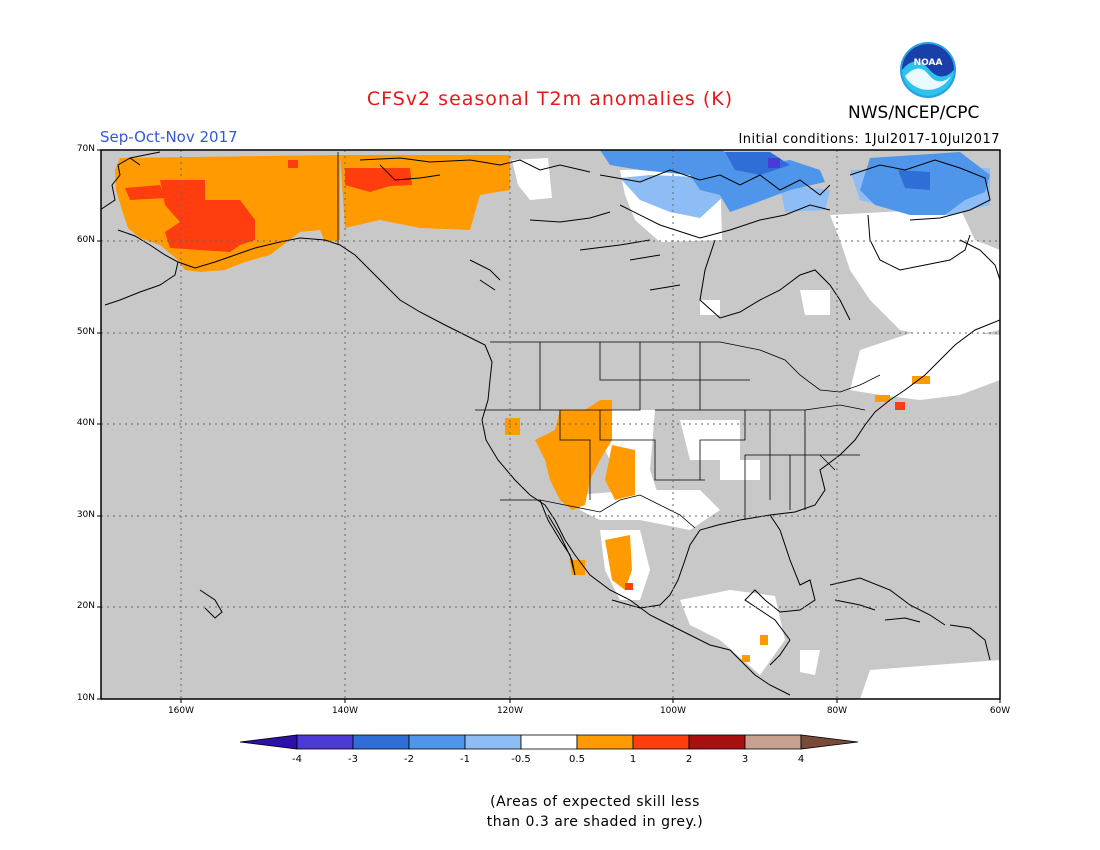 Image resolution: width=1100 pixels, height=850 pixels. I want to click on chart-title: CFSv2 seasonal T2m anomalies (K), so click(550, 99).